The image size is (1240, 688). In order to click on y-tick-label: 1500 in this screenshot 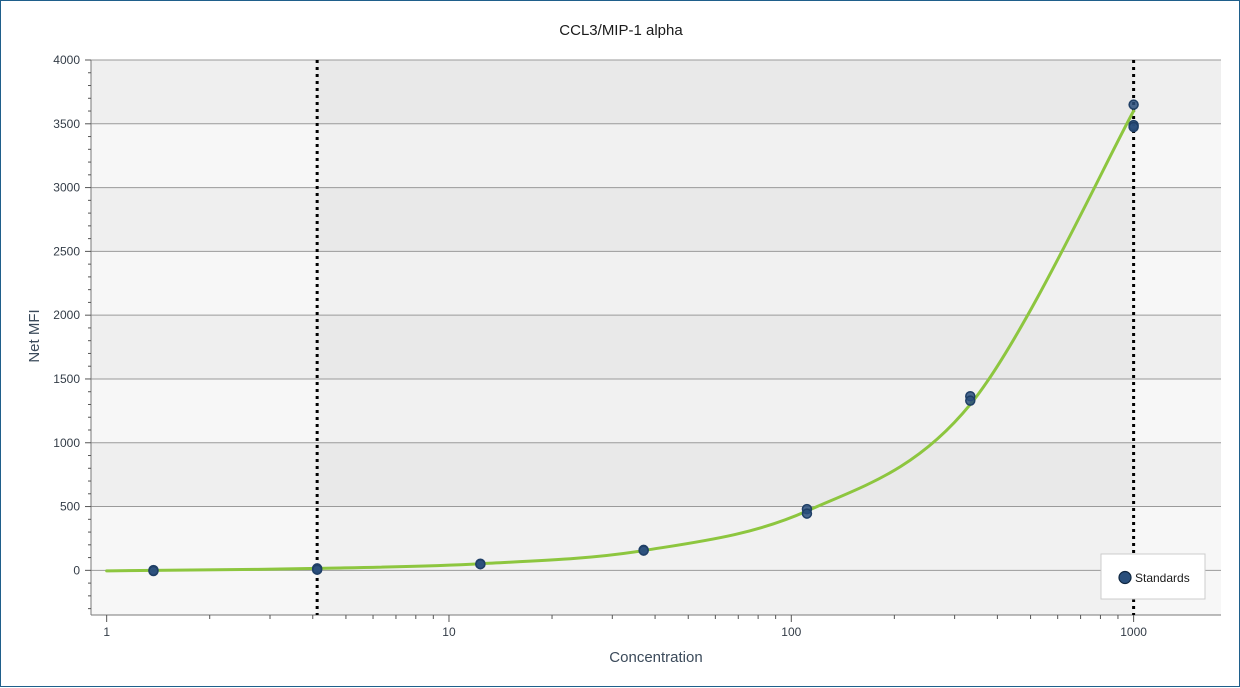, I will do `click(66, 379)`.